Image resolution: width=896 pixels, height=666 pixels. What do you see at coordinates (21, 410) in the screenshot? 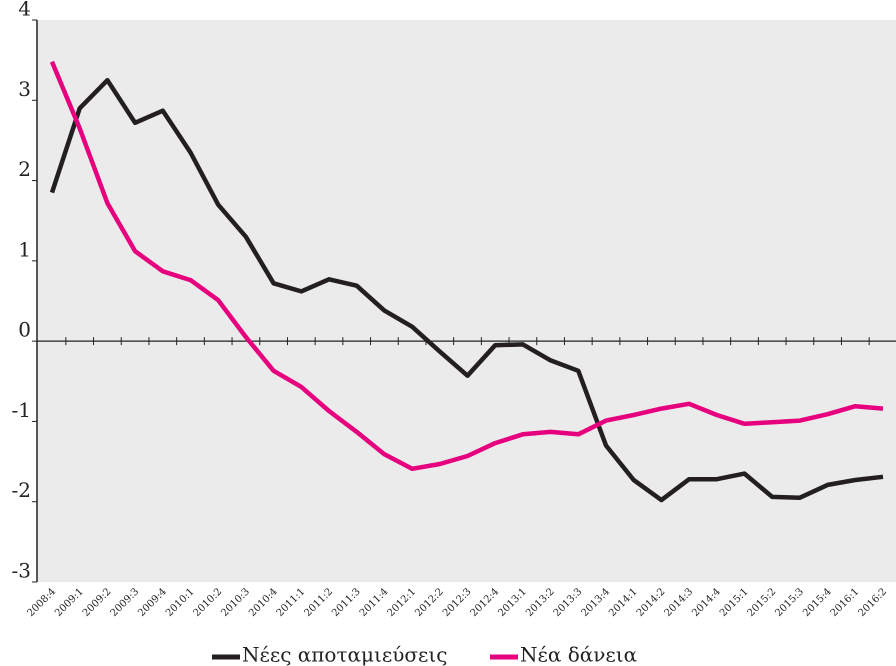
I see `y-tick-label: -1` at bounding box center [21, 410].